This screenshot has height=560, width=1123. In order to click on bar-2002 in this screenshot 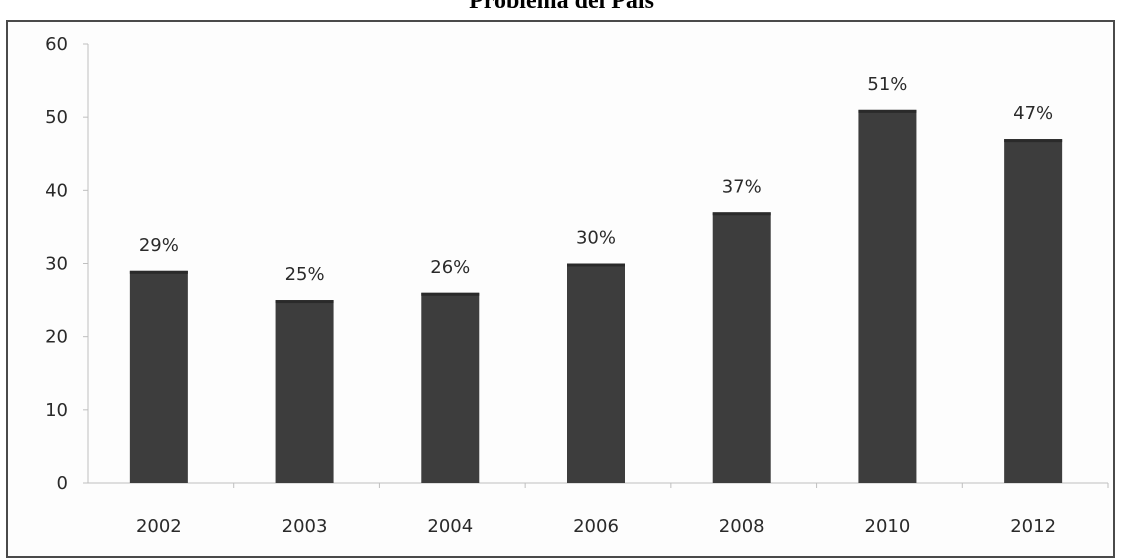, I will do `click(158, 376)`.